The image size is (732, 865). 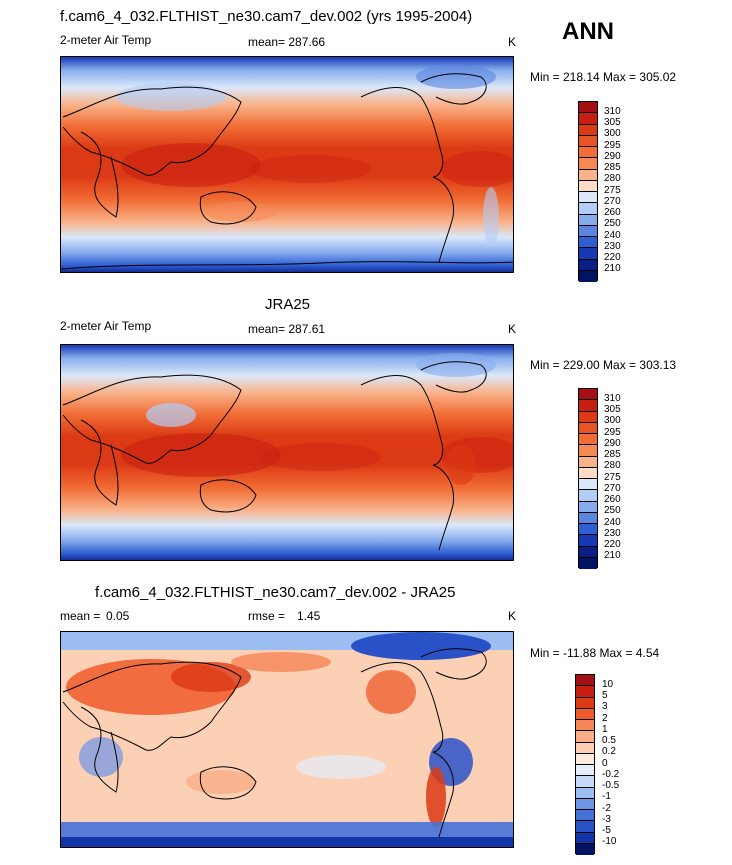 I want to click on cb3-tick: -0.5, so click(x=611, y=785).